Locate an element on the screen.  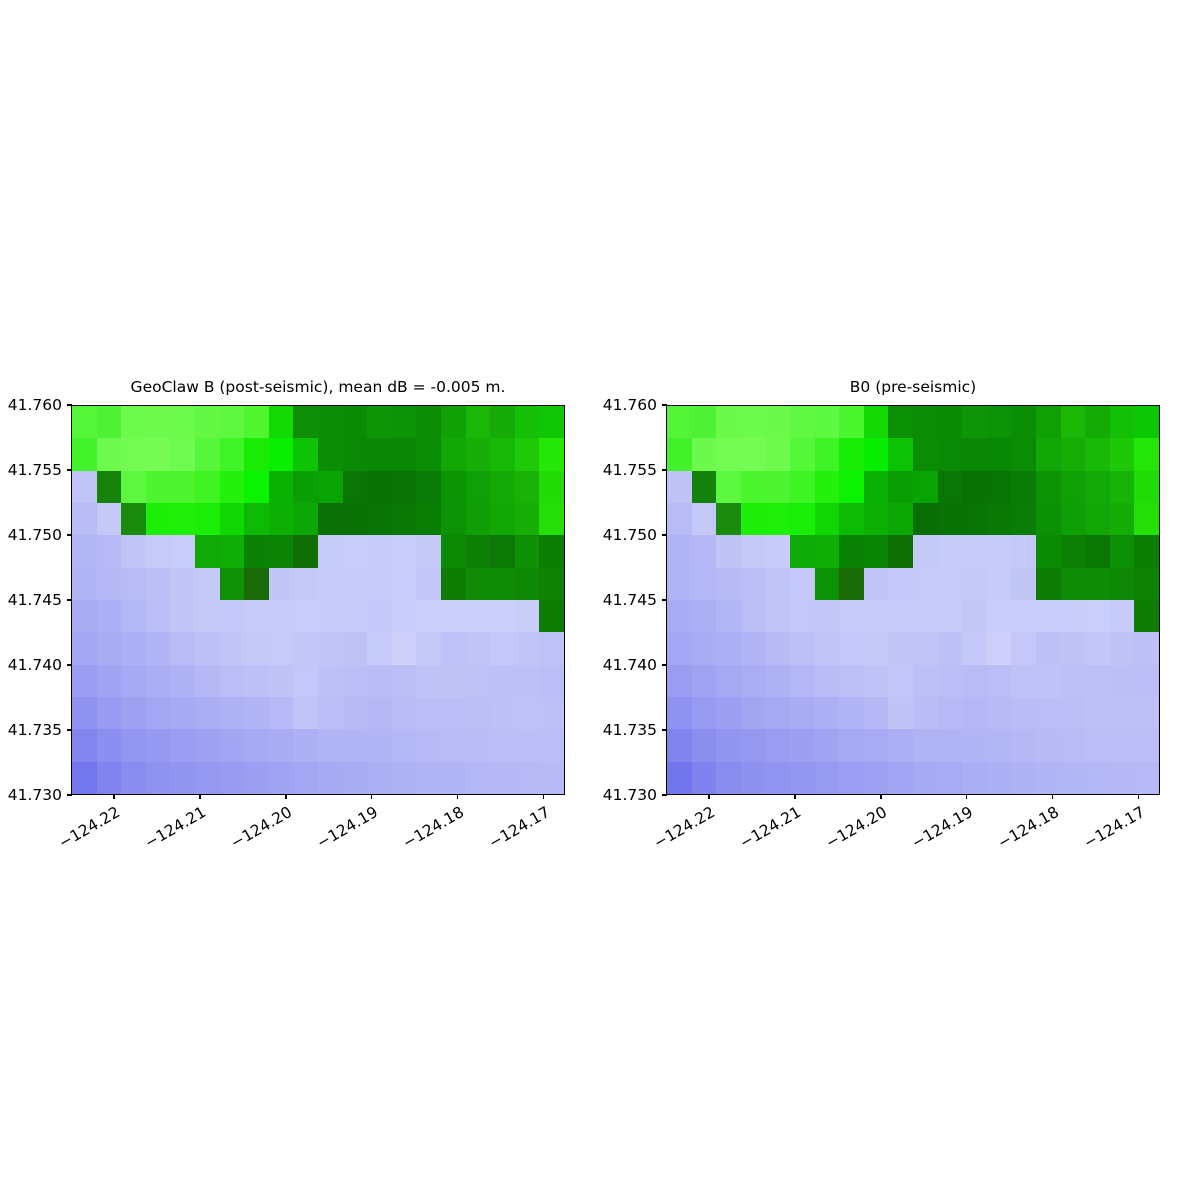
plot-area-left is located at coordinates (318, 600).